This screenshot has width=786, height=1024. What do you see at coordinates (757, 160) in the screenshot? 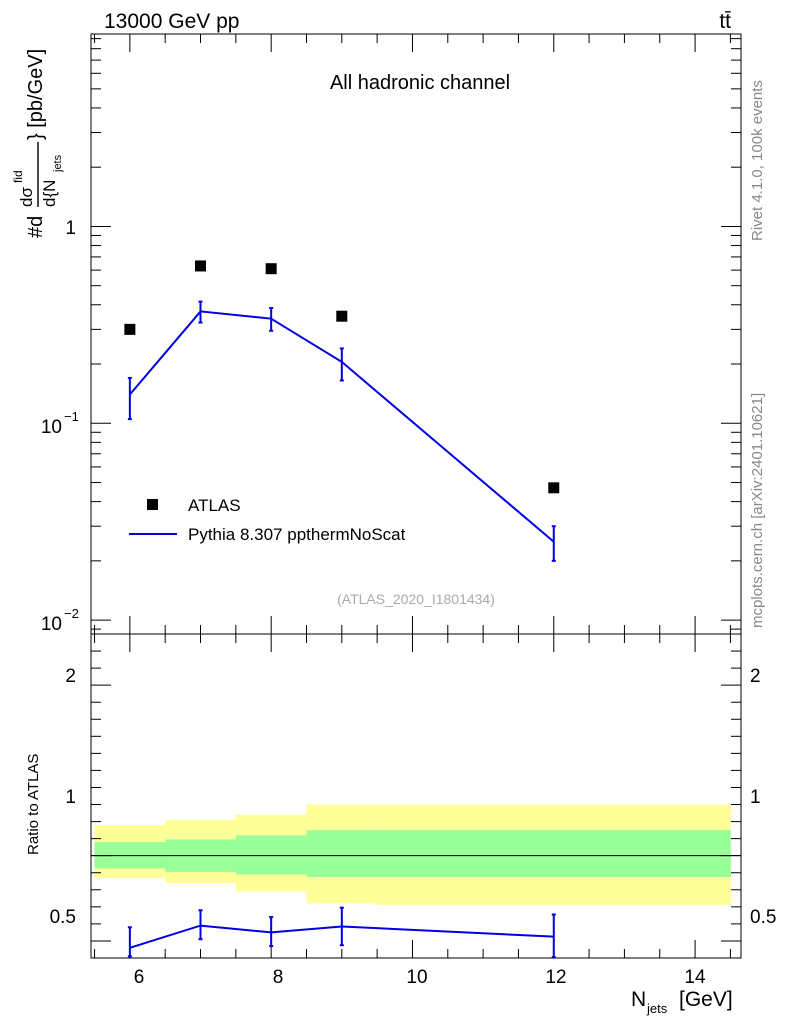
I see `rivet-version: Rivet 4.1.0, 100k events` at bounding box center [757, 160].